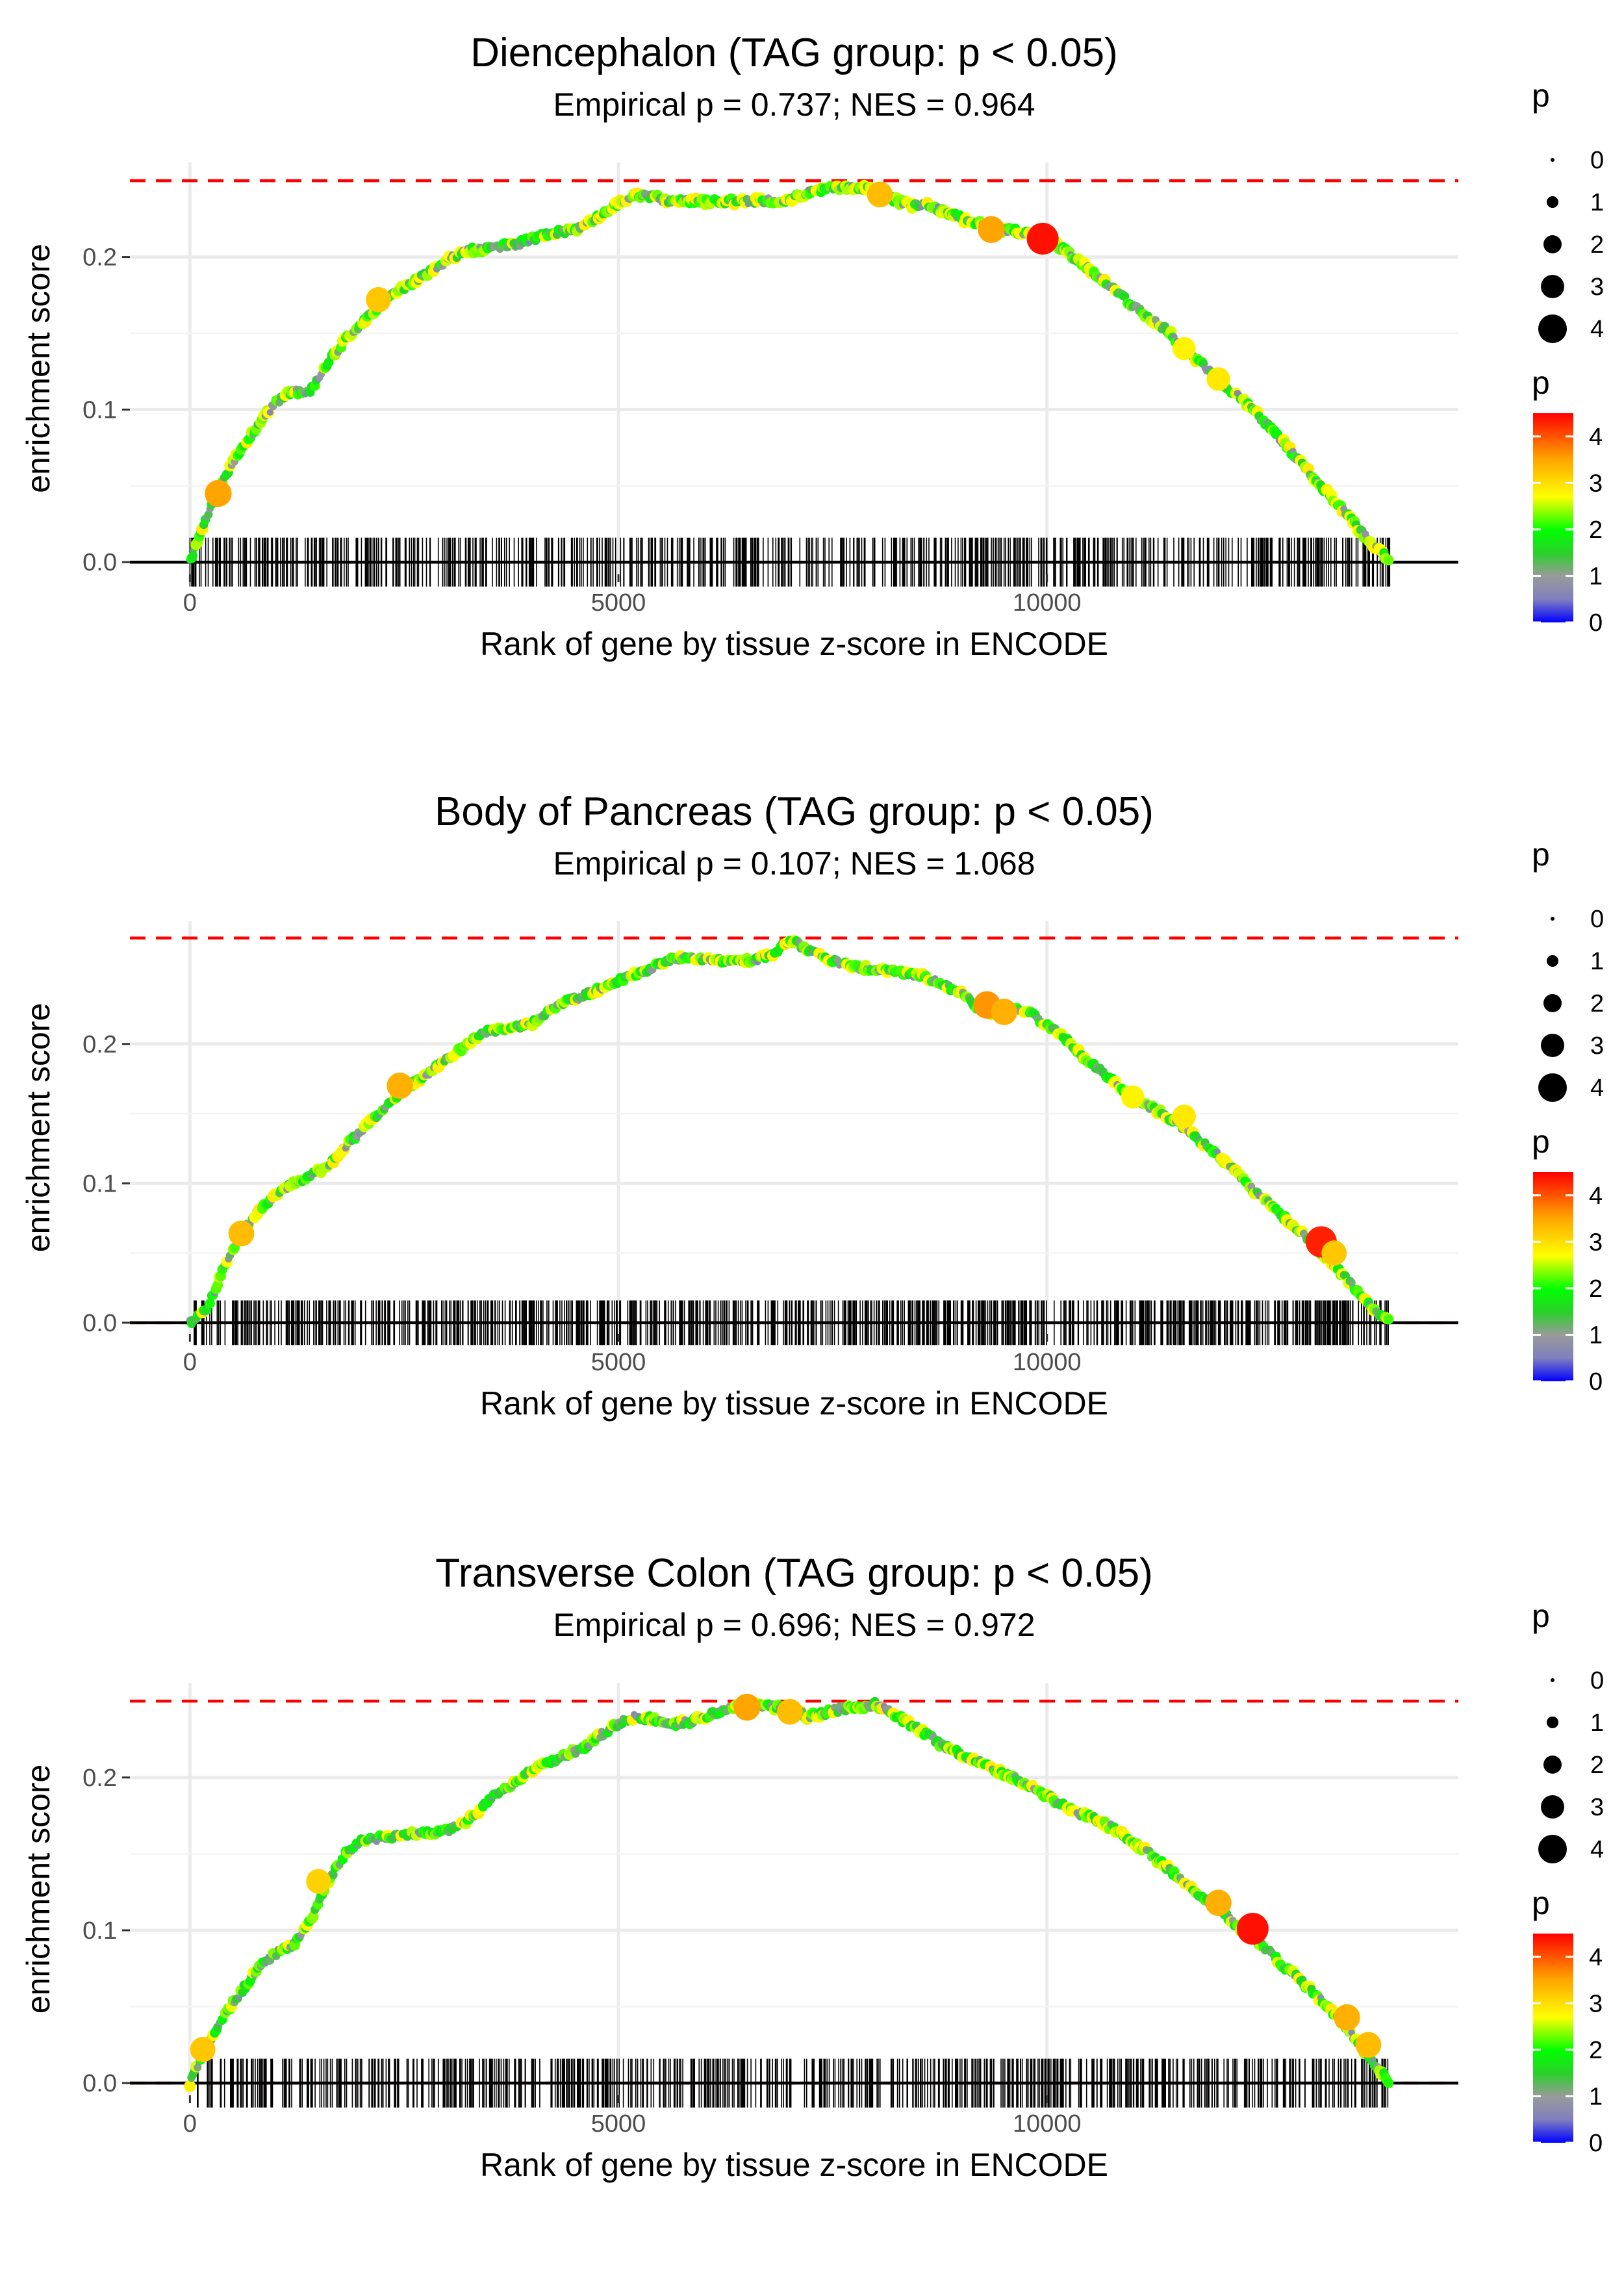  Describe the element at coordinates (794, 863) in the screenshot. I see `chart-subtitle: Empirical p = 0.107; NES = 1.068` at that location.